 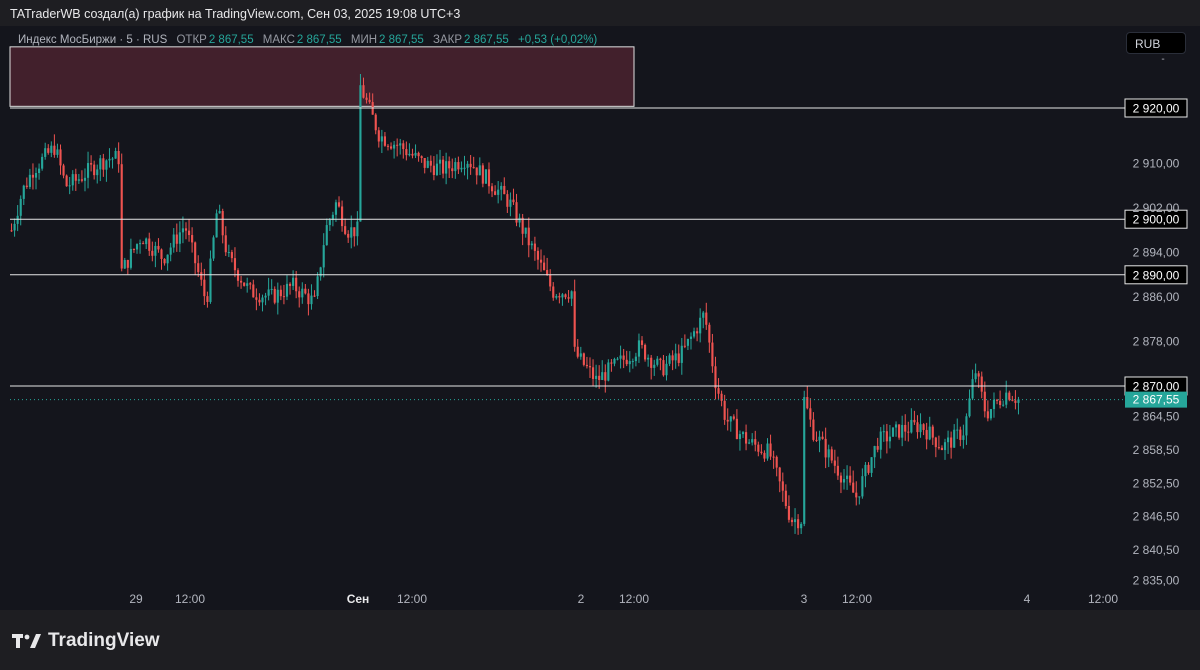 What do you see at coordinates (278, 40) in the screenshot?
I see `high-label: МАКС` at bounding box center [278, 40].